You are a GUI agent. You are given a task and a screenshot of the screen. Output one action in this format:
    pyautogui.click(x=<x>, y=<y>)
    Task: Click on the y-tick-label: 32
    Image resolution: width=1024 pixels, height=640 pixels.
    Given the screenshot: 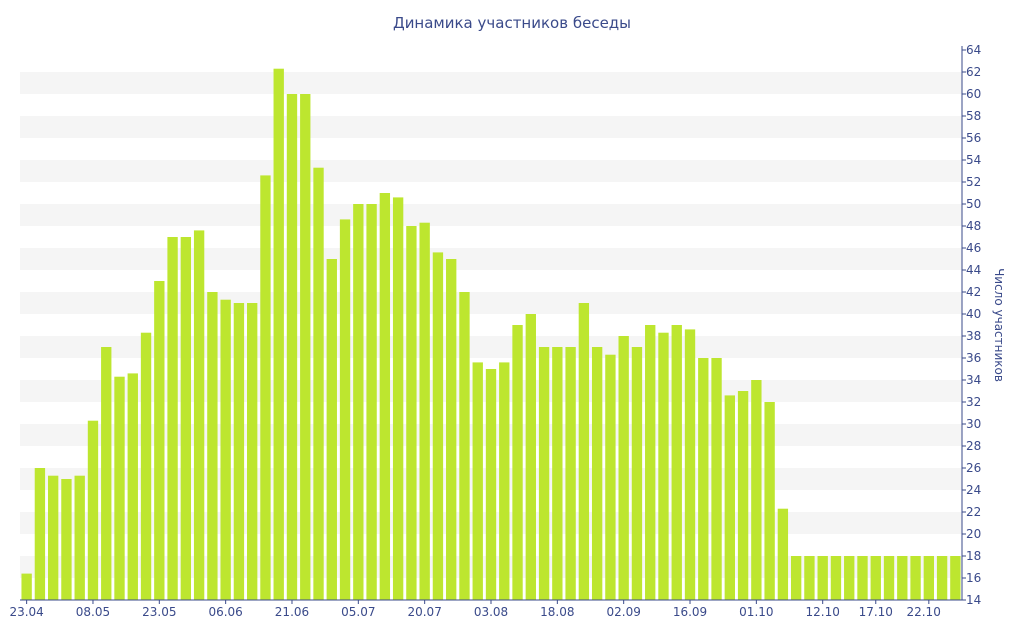 What is the action you would take?
    pyautogui.click(x=973, y=402)
    